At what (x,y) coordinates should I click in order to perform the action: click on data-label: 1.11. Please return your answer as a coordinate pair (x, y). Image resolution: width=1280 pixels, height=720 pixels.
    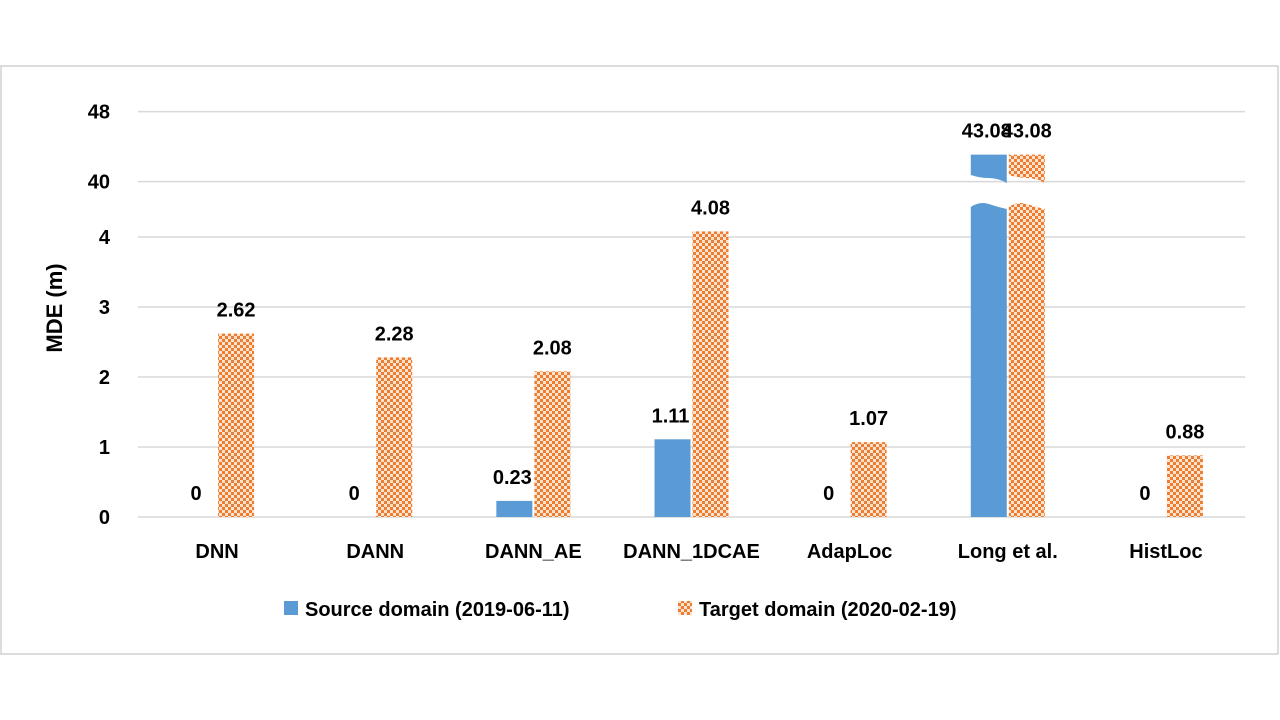
    Looking at the image, I should click on (671, 416).